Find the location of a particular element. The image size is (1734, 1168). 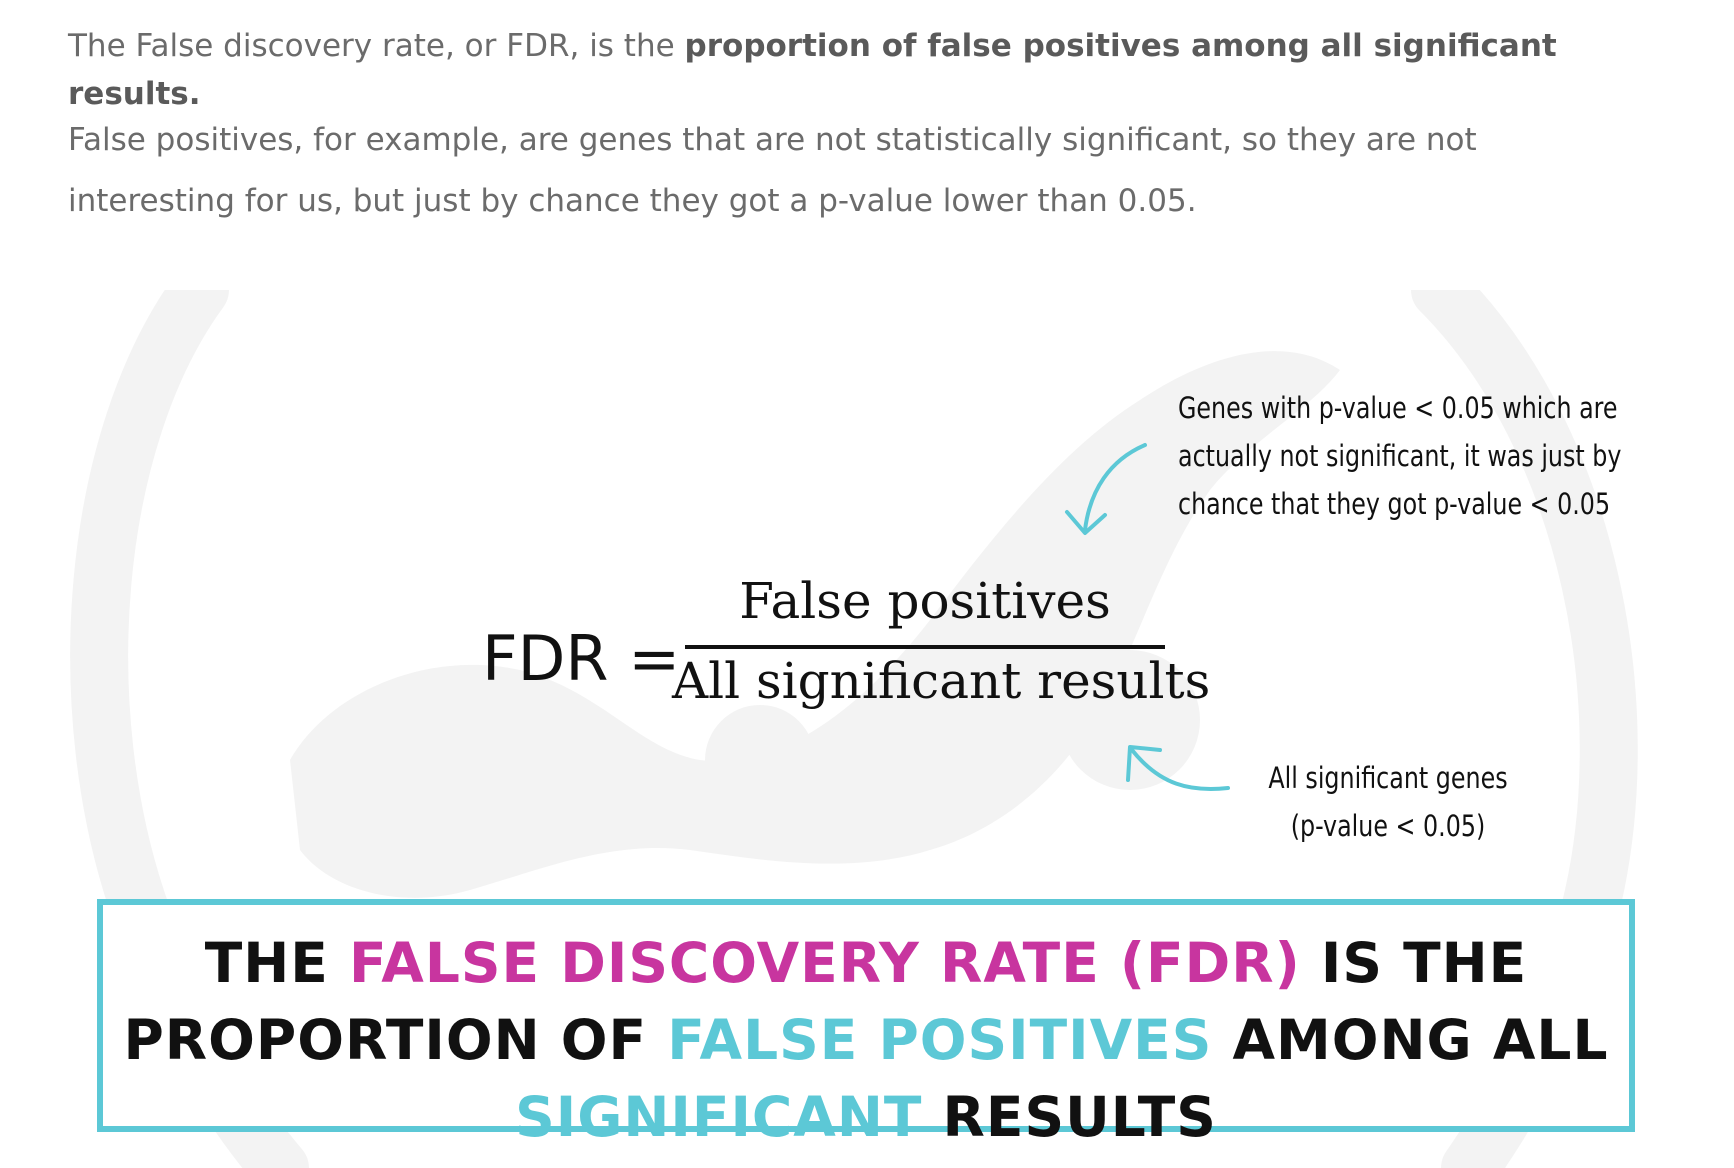

summary-line-3: SIGNIFICANT RESULTS is located at coordinates (866, 1117).